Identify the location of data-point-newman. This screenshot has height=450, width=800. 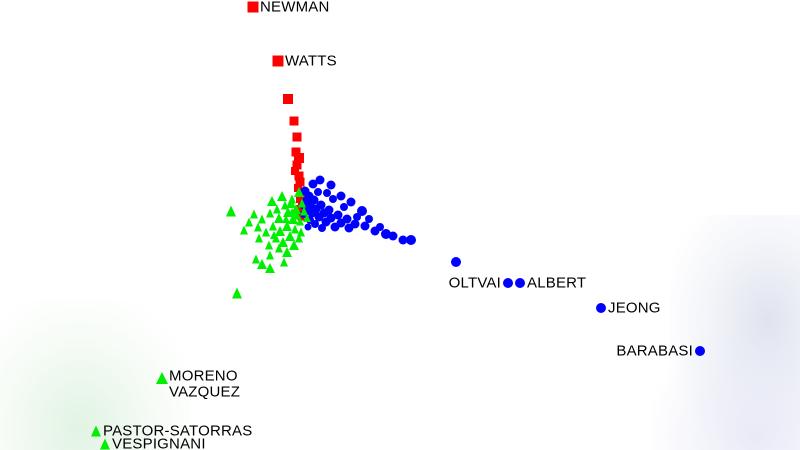
(253, 7).